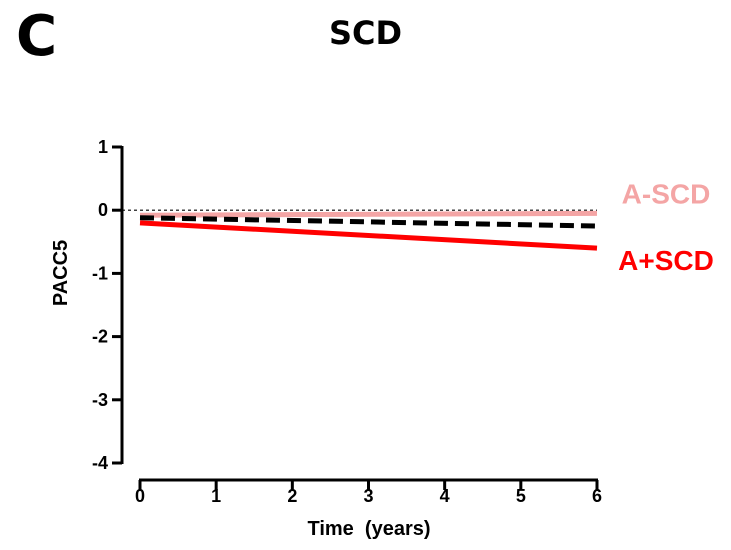  What do you see at coordinates (100, 463) in the screenshot?
I see `y-tick-label: -4` at bounding box center [100, 463].